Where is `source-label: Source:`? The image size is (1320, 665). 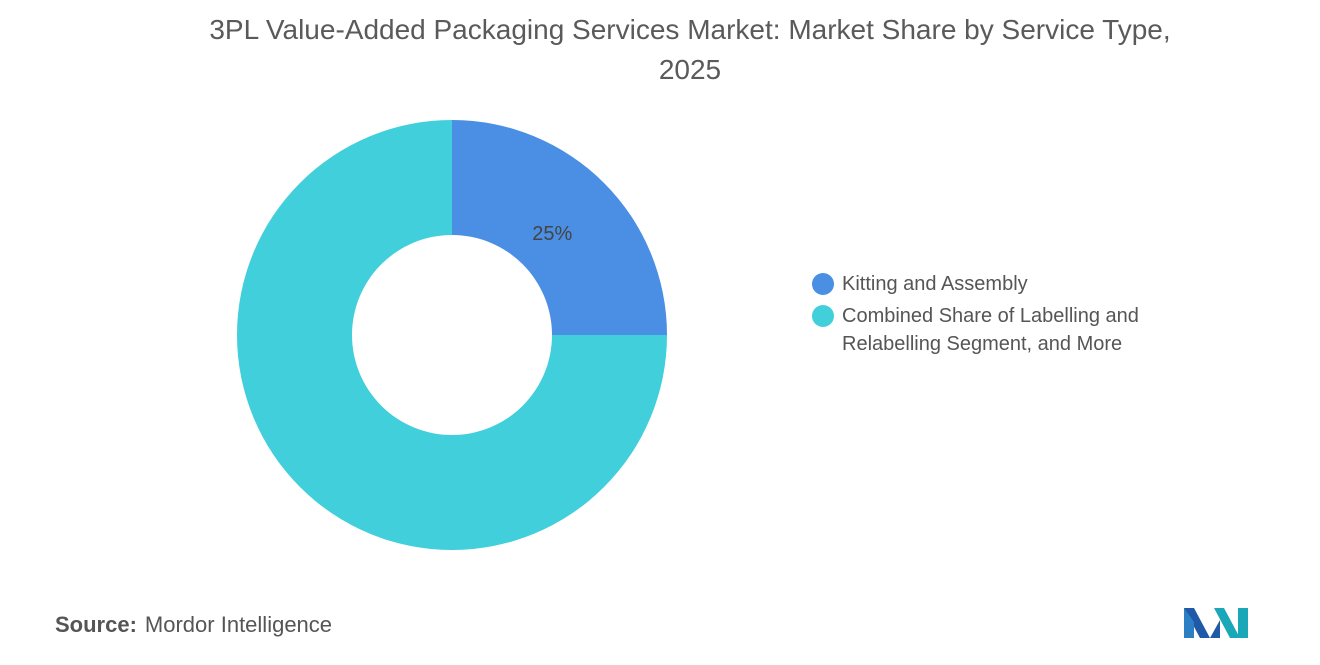 source-label: Source: is located at coordinates (96, 624).